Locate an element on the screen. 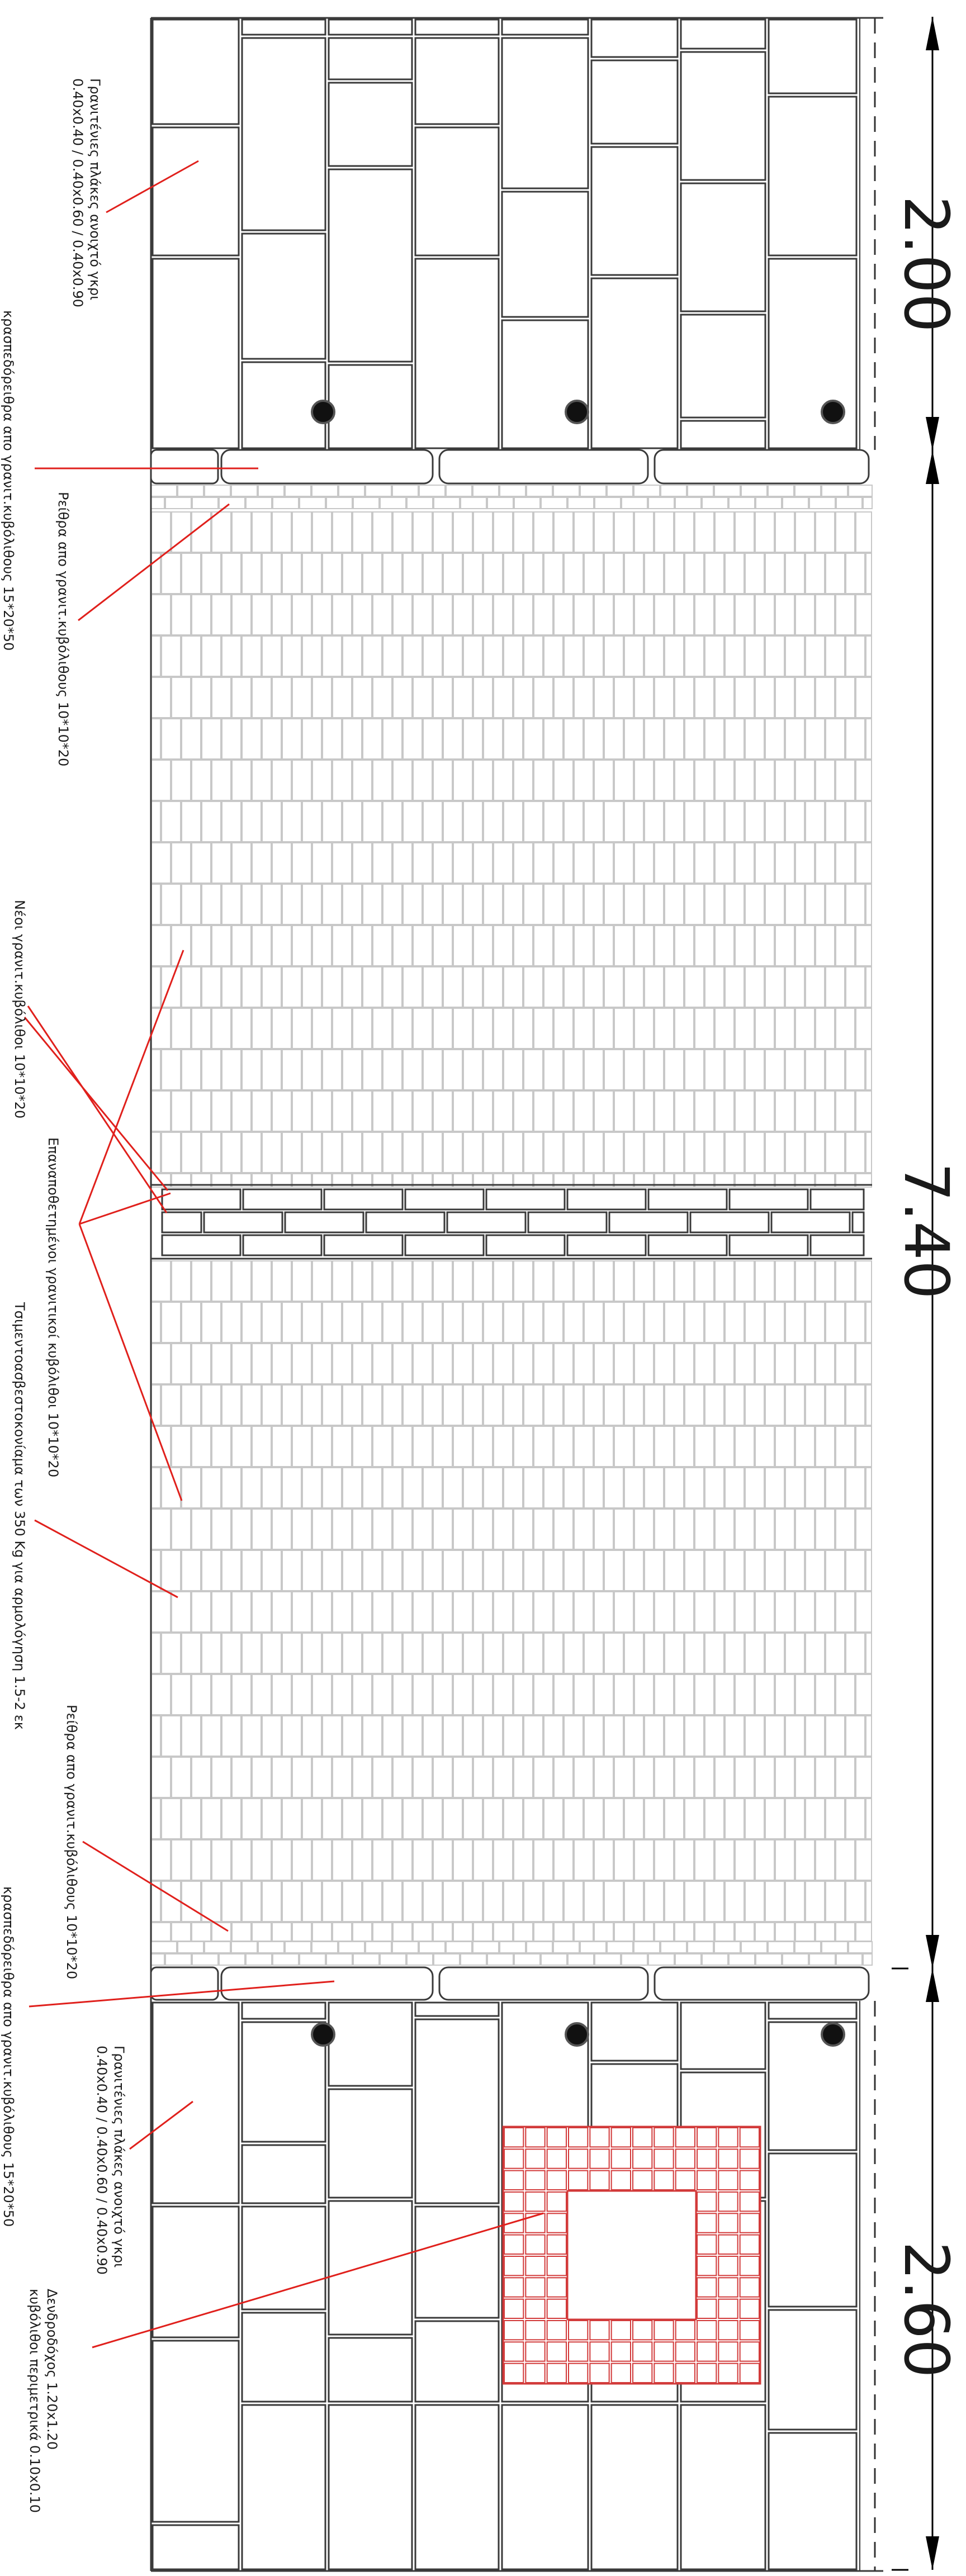 Image resolution: width=966 pixels, height=2576 pixels. kerb-stones-top is located at coordinates (510, 467).